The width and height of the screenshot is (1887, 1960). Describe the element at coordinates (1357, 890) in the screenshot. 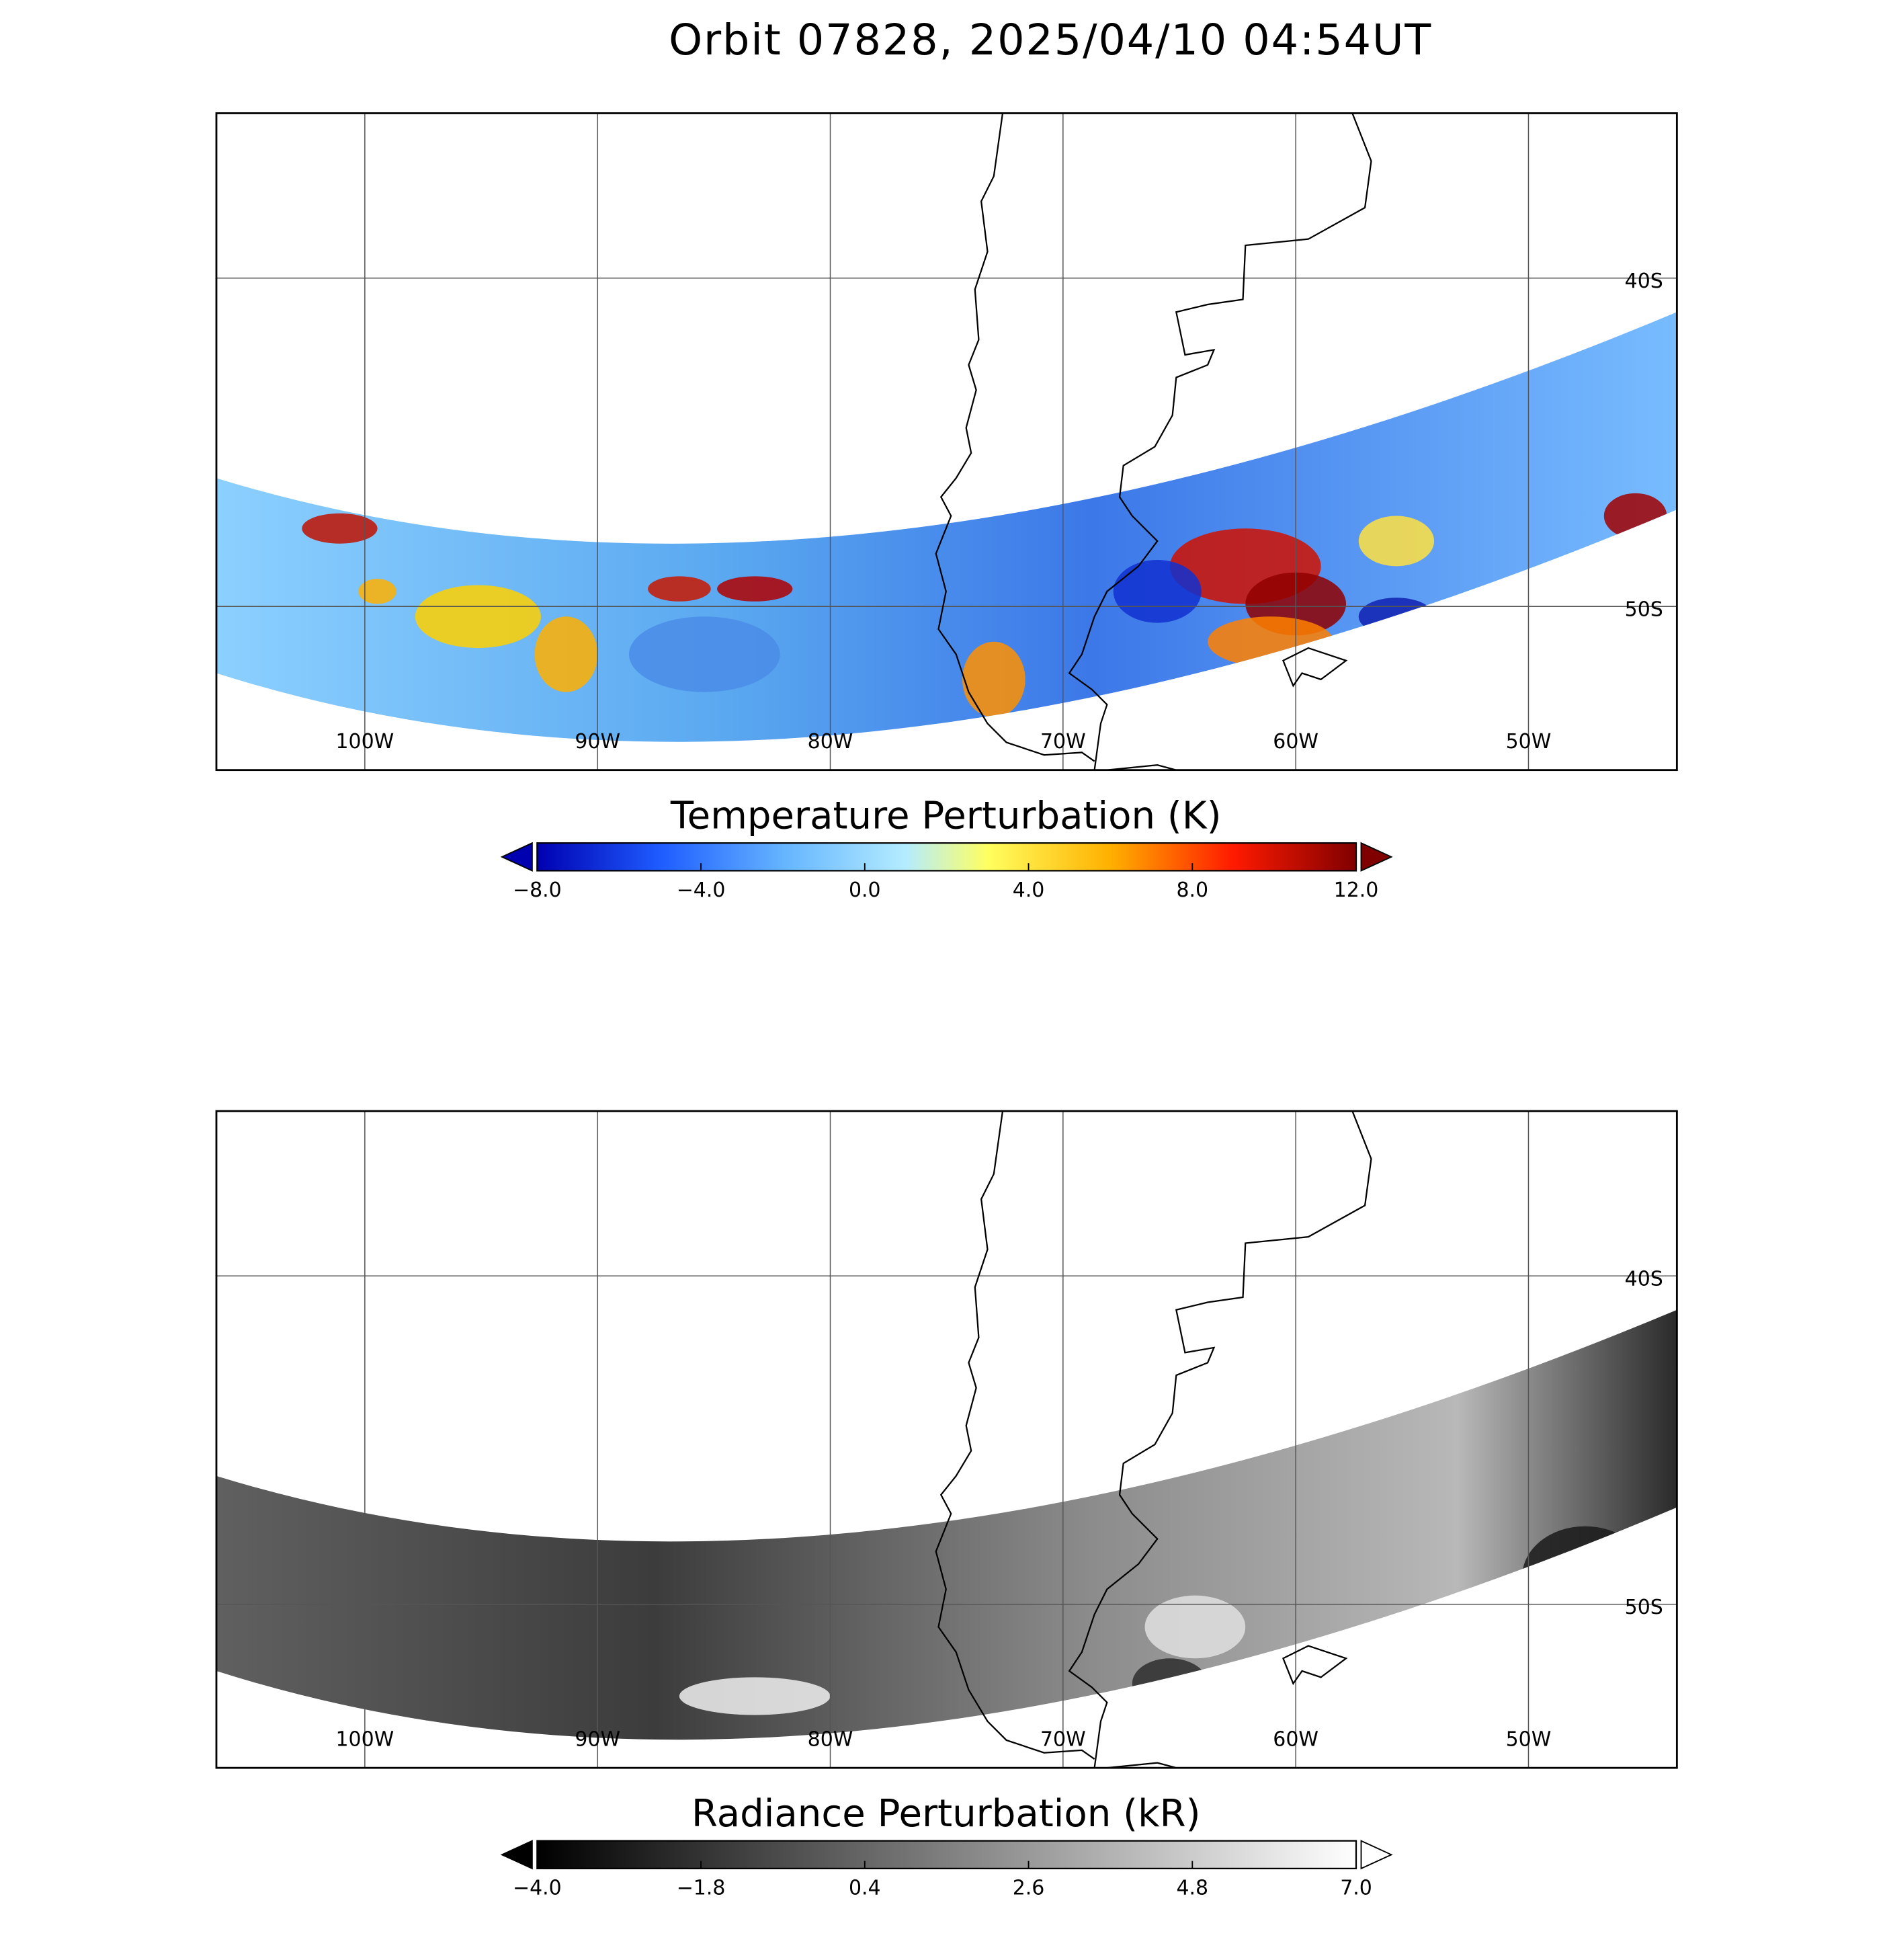

I see `colorbar-tick-label: 12.0` at that location.